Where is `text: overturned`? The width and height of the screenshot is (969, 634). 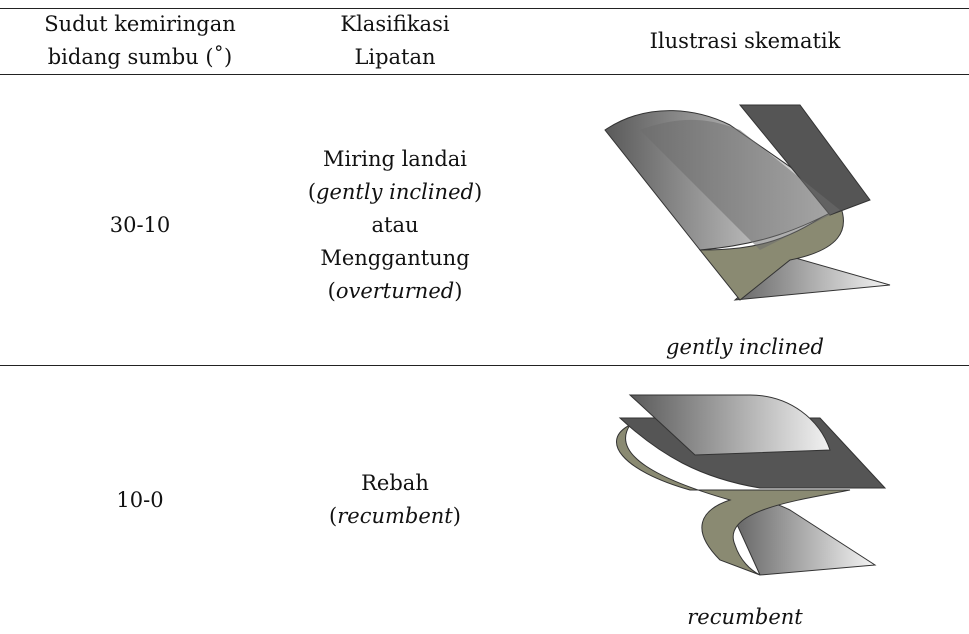
text: overturned is located at coordinates (395, 290).